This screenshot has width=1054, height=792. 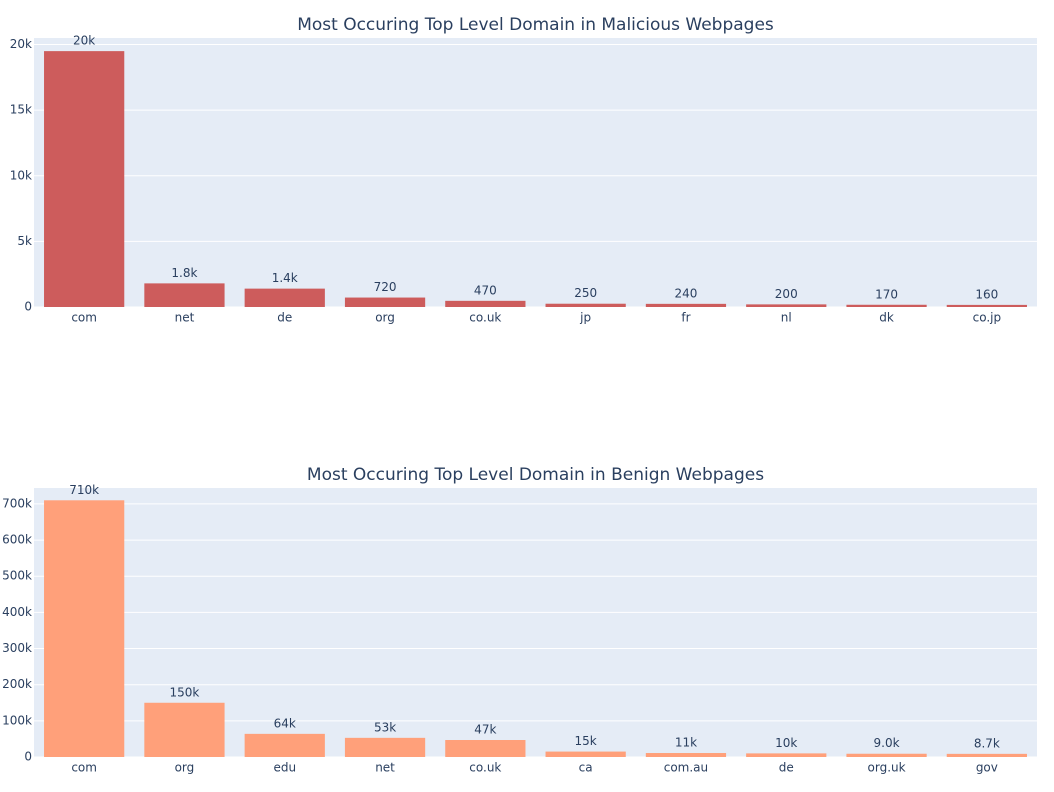 What do you see at coordinates (385, 287) in the screenshot?
I see `value-label: 720` at bounding box center [385, 287].